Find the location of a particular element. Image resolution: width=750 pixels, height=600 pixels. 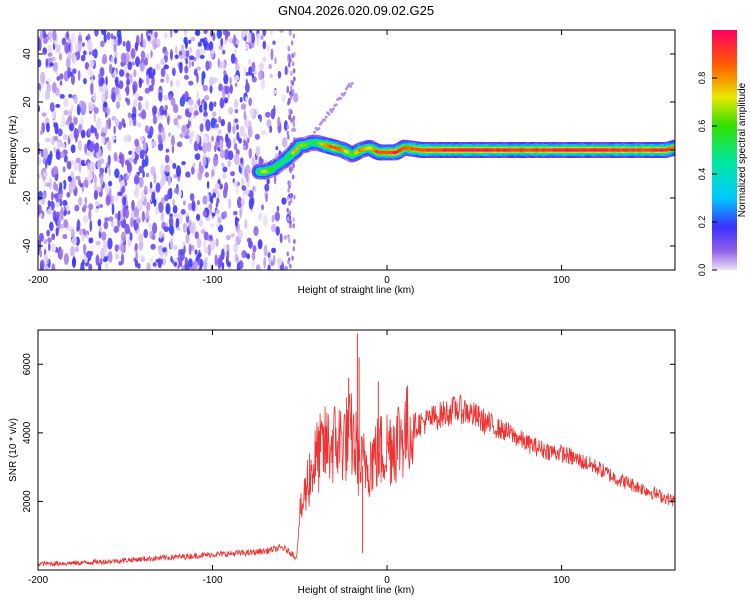

colorbar-tick-label: 0.0 is located at coordinates (702, 270).